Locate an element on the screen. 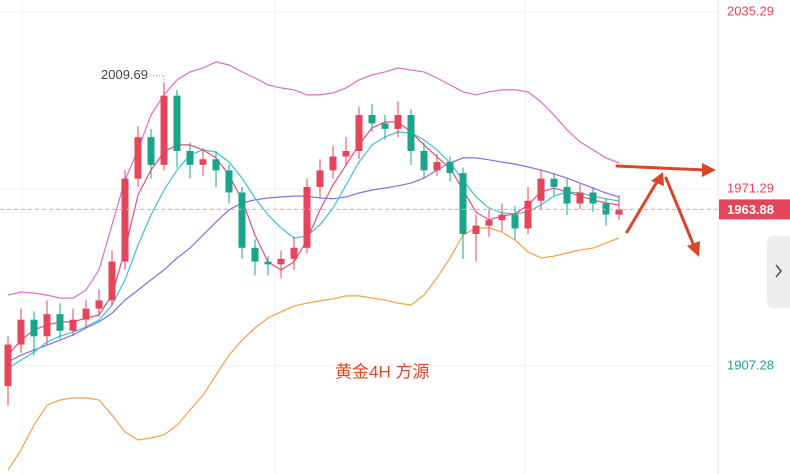 This screenshot has height=474, width=790. current-price-box is located at coordinates (754, 209).